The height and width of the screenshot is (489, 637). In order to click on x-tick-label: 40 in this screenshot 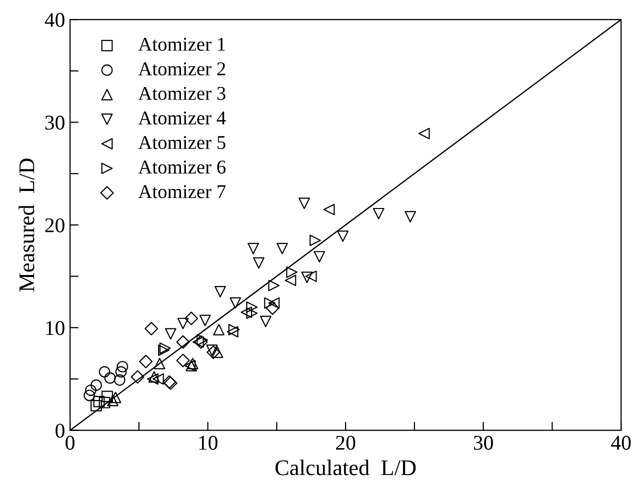, I will do `click(621, 443)`.